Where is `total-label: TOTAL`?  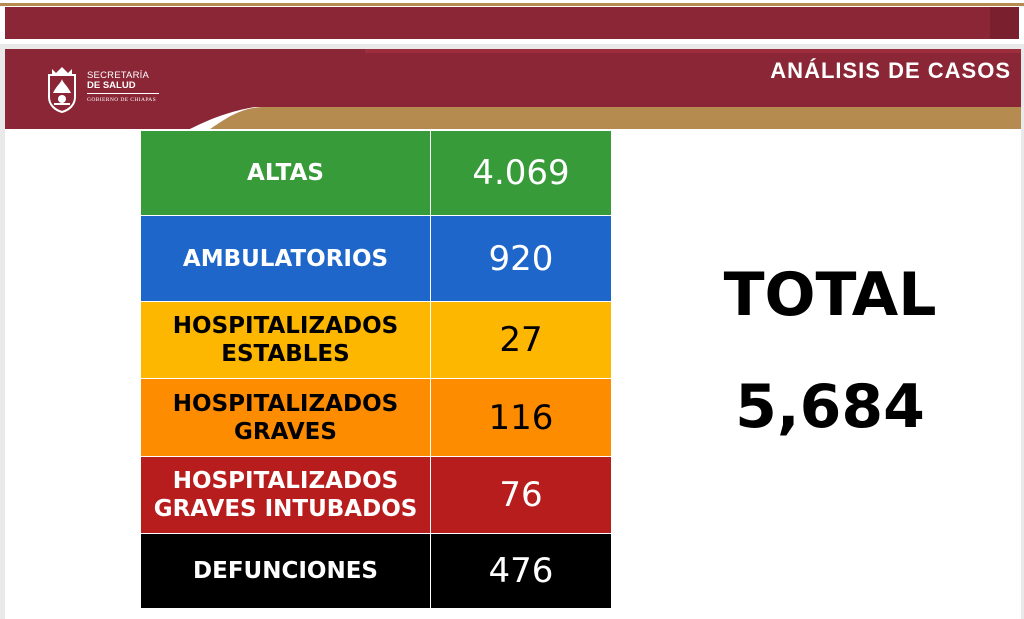
total-label: TOTAL is located at coordinates (830, 295).